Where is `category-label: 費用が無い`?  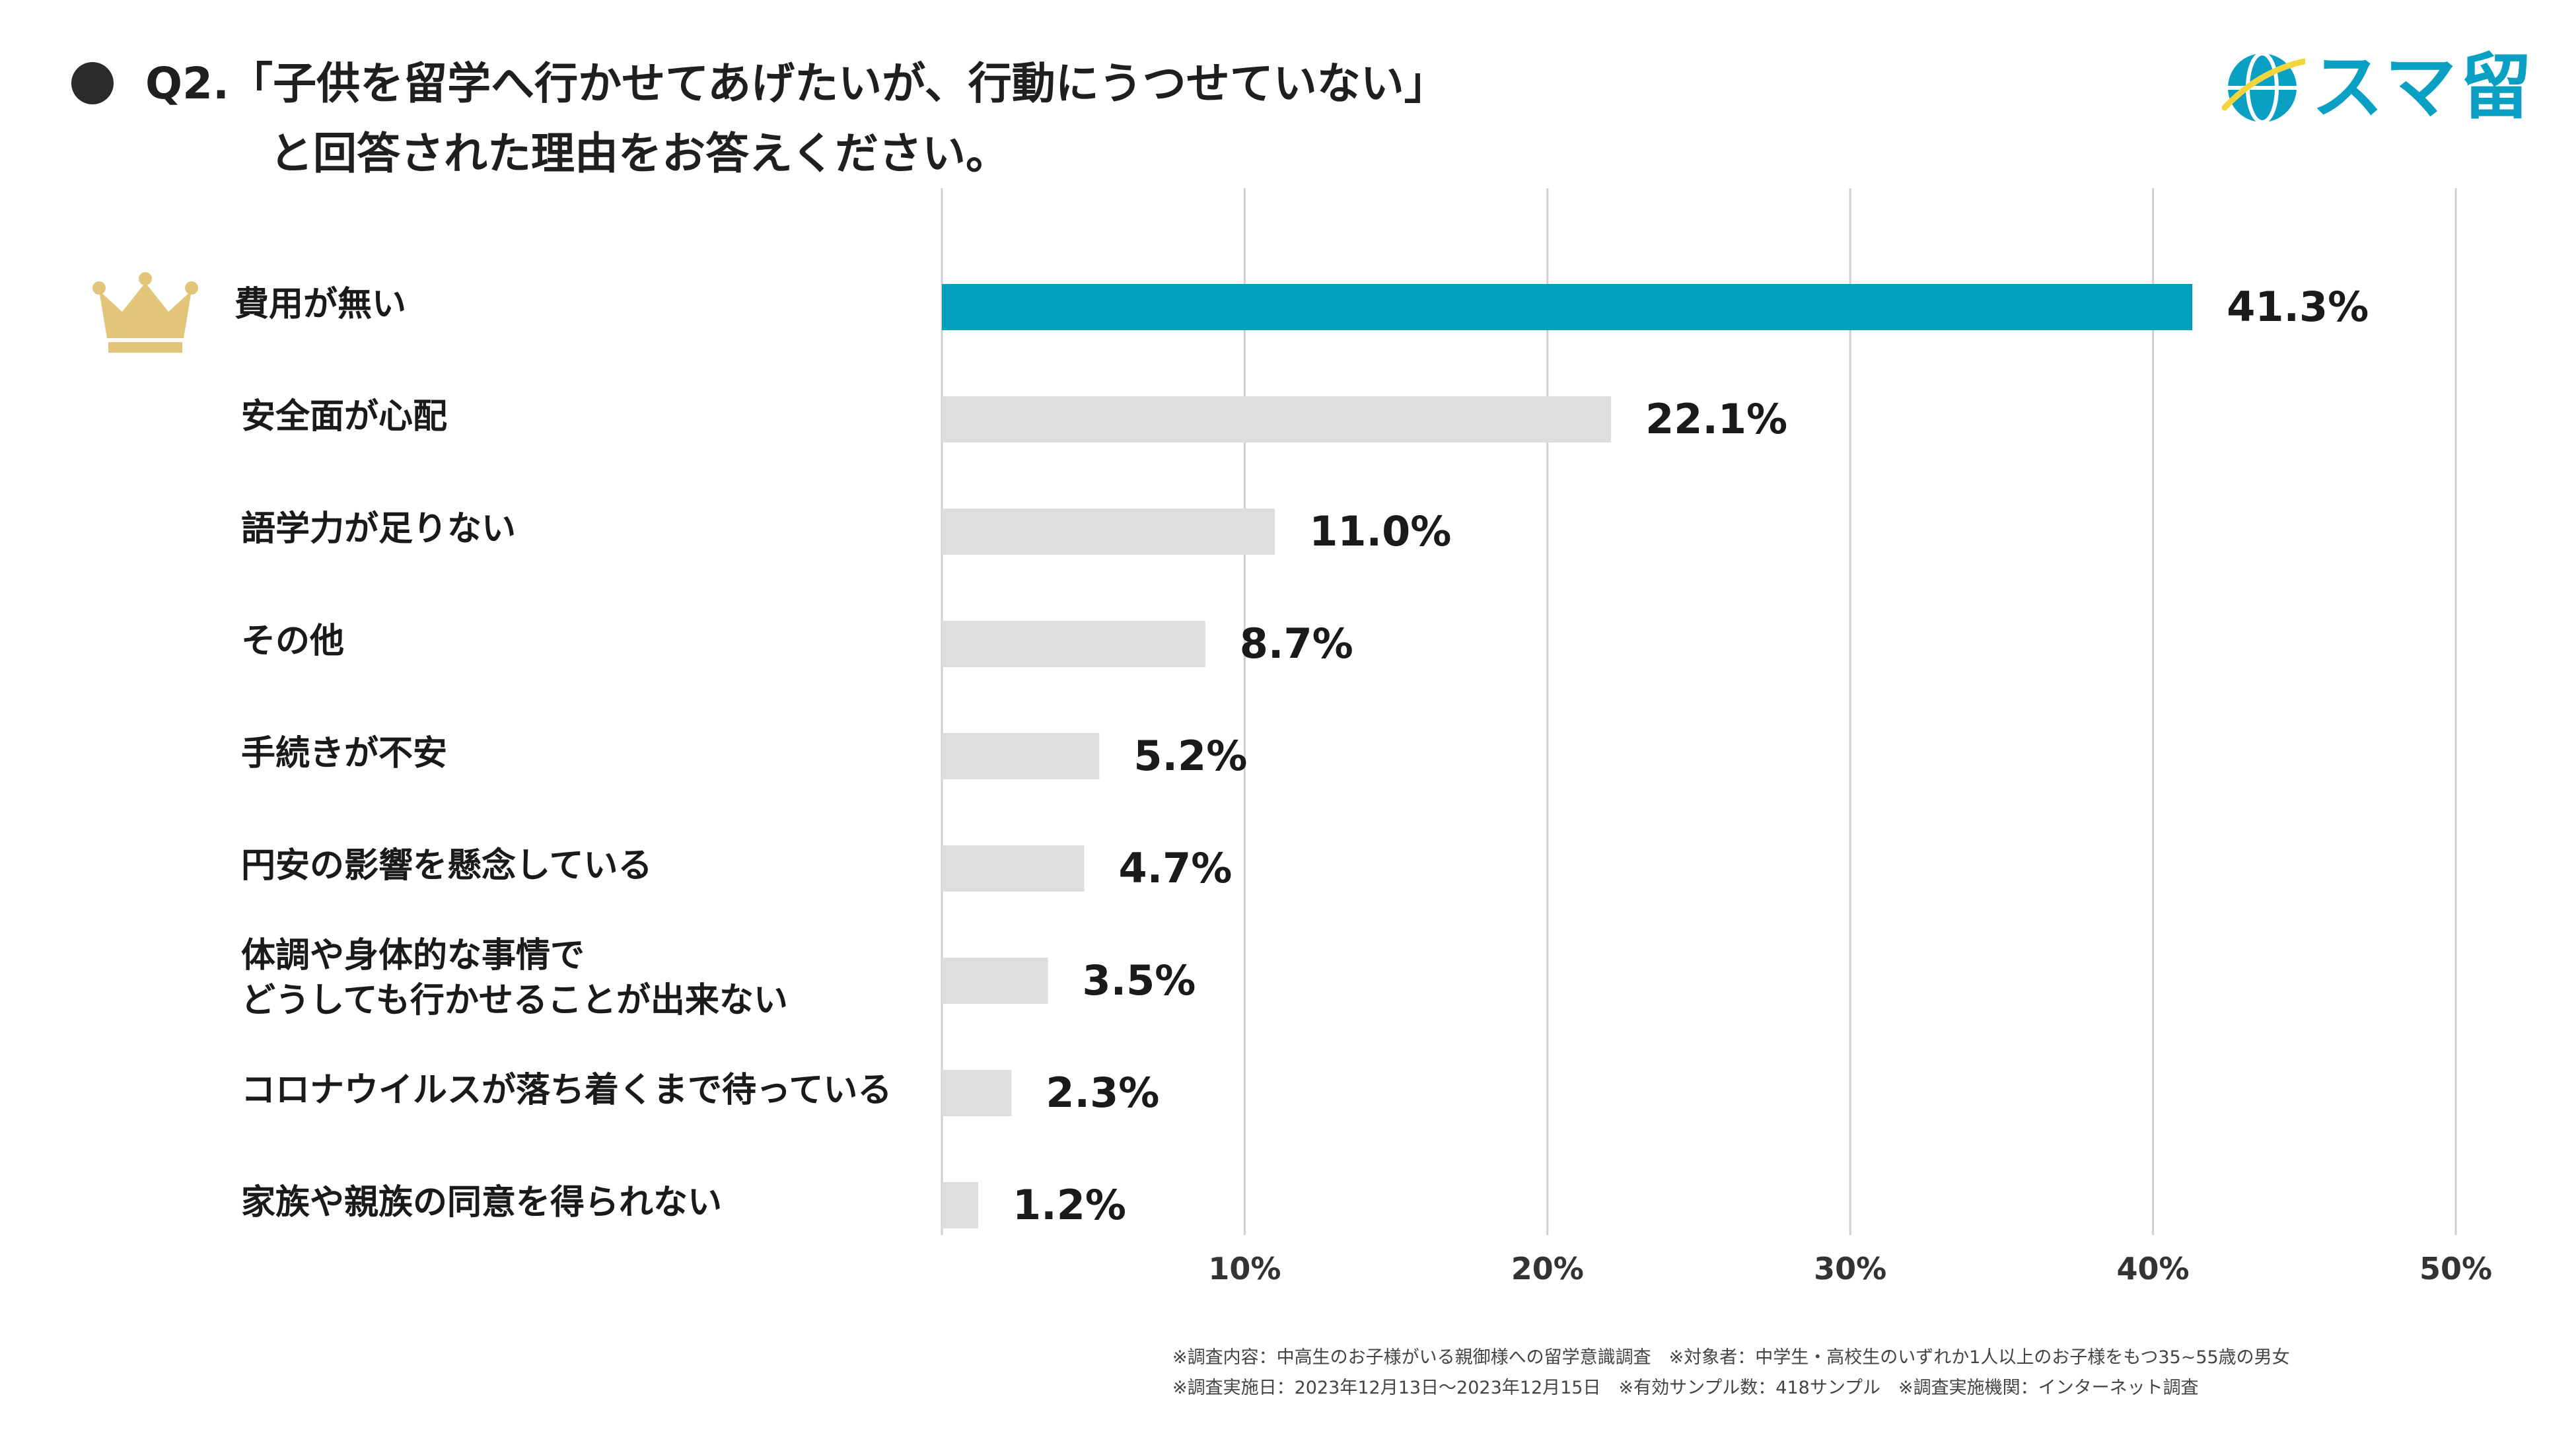 category-label: 費用が無い is located at coordinates (320, 305).